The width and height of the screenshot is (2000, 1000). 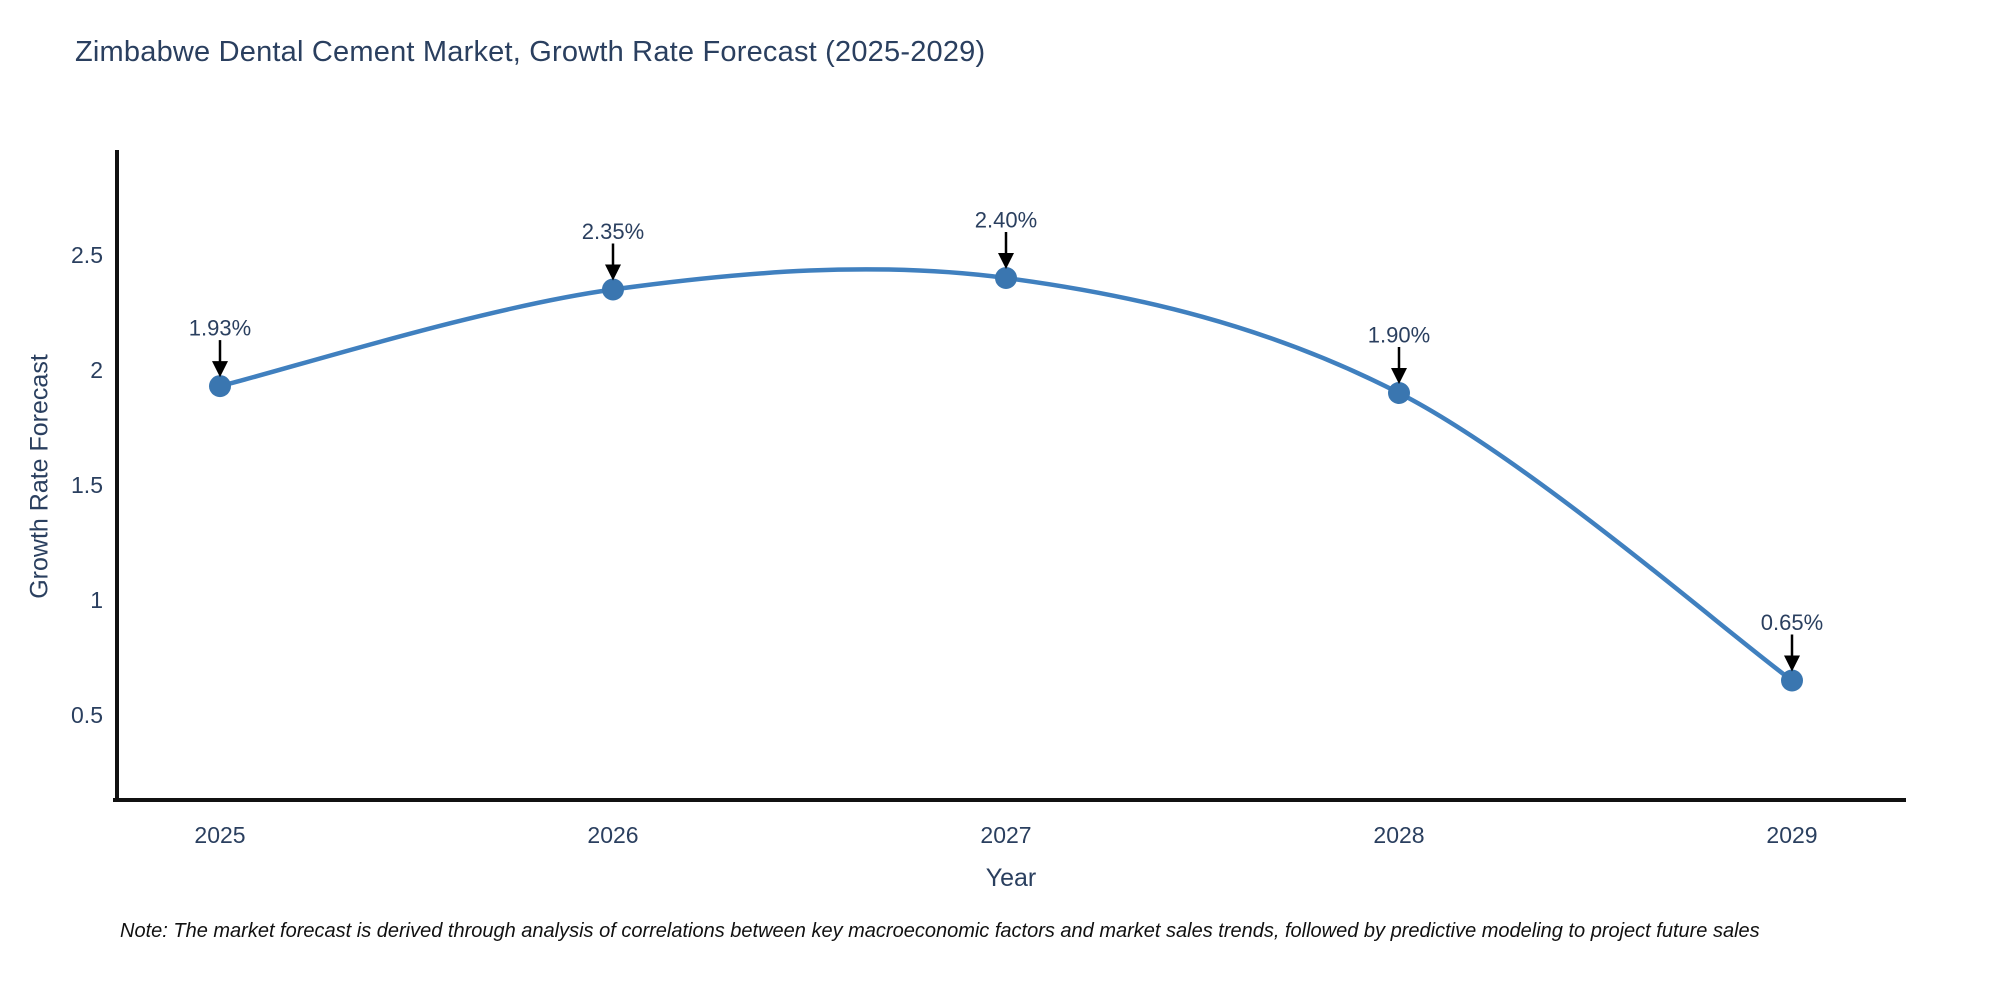 What do you see at coordinates (96, 600) in the screenshot?
I see `y-tick-label: 1` at bounding box center [96, 600].